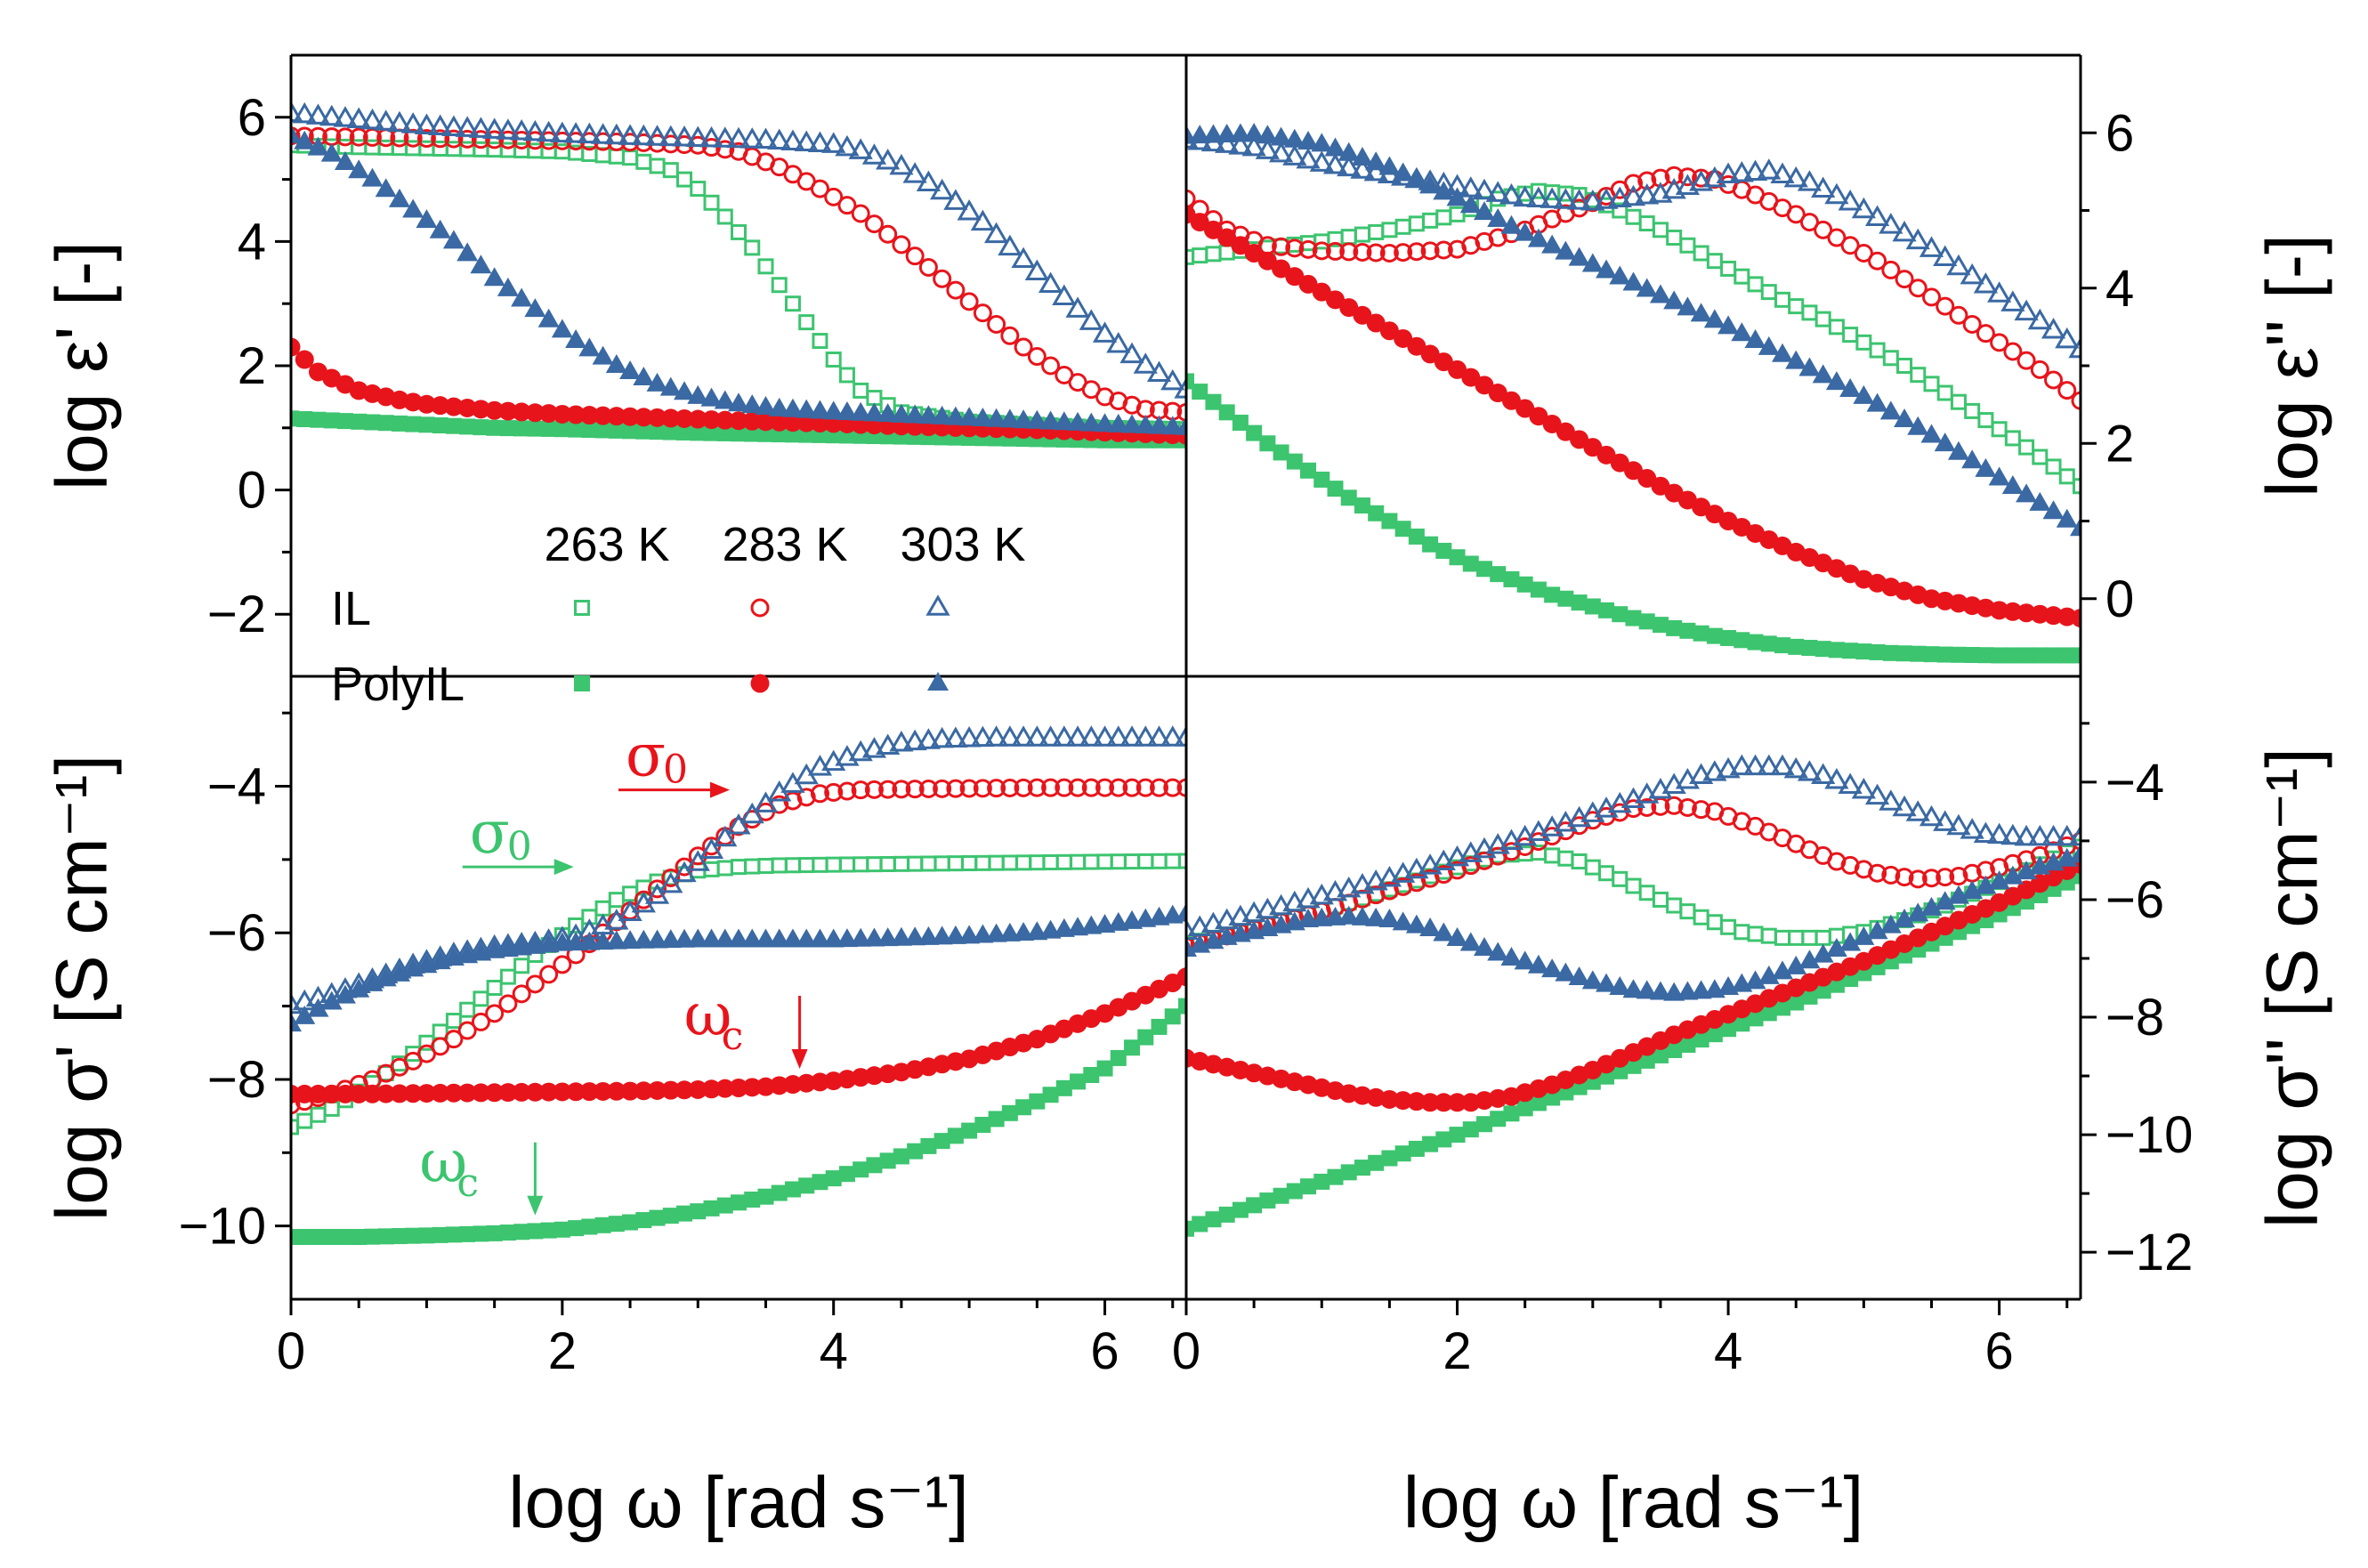 This screenshot has height=1568, width=2368. What do you see at coordinates (2149, 1135) in the screenshot?
I see `y-tick-label: −10` at bounding box center [2149, 1135].